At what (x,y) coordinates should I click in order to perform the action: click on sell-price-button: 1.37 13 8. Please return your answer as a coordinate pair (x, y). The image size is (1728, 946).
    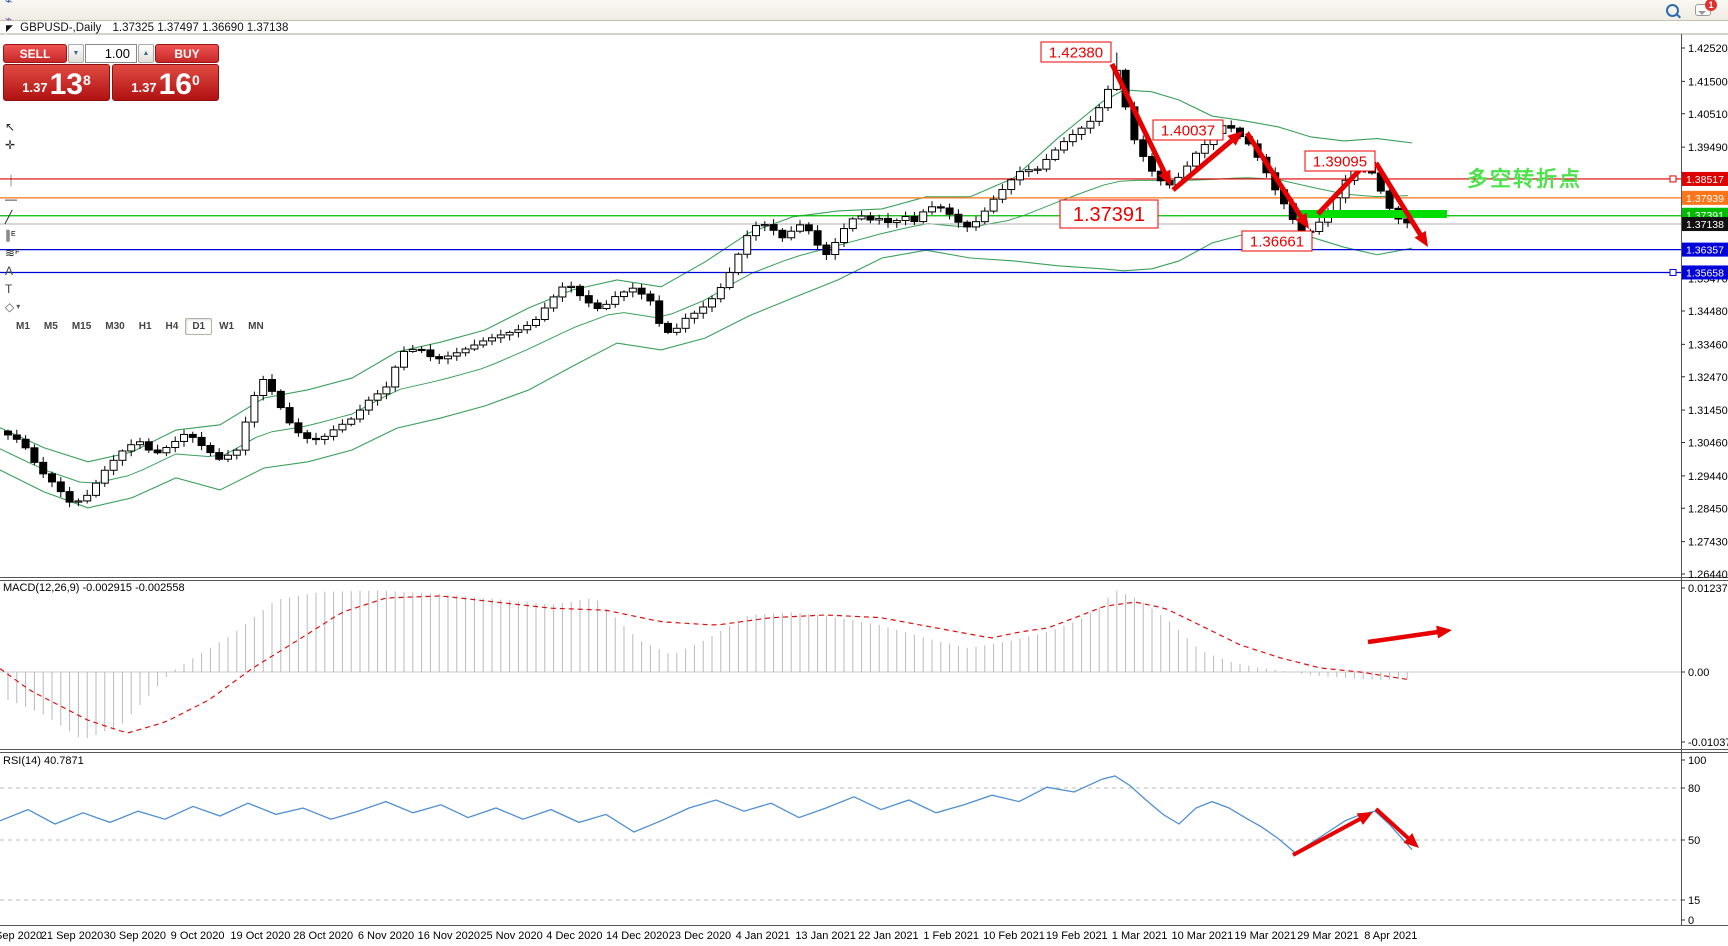
    Looking at the image, I should click on (56, 82).